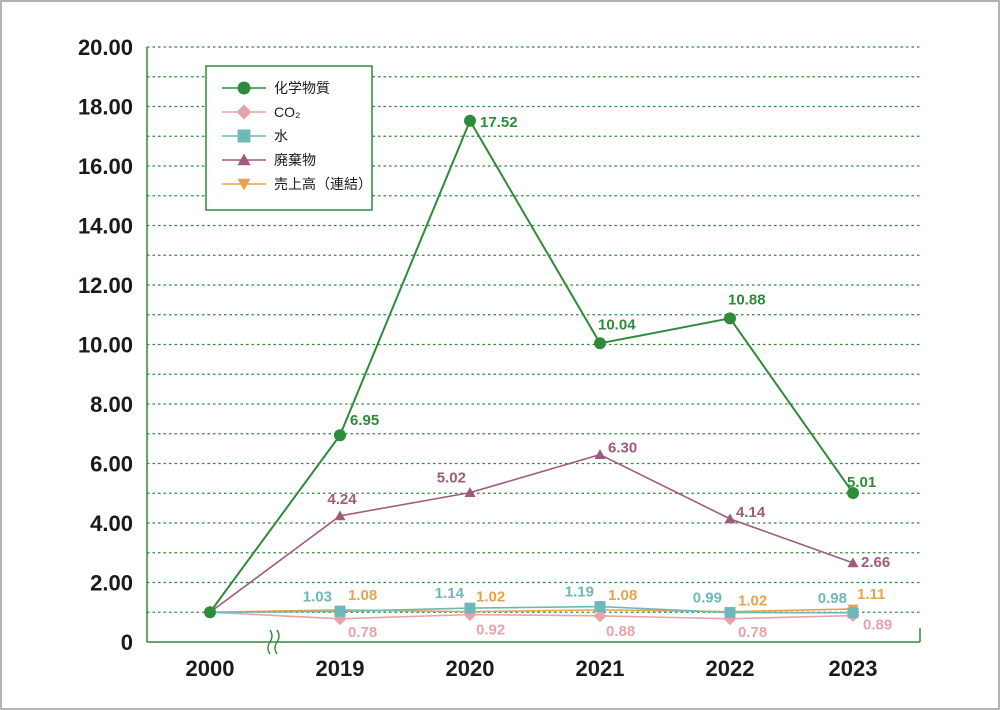 This screenshot has height=710, width=1000. Describe the element at coordinates (244, 184) in the screenshot. I see `marker-triangle-down` at that location.